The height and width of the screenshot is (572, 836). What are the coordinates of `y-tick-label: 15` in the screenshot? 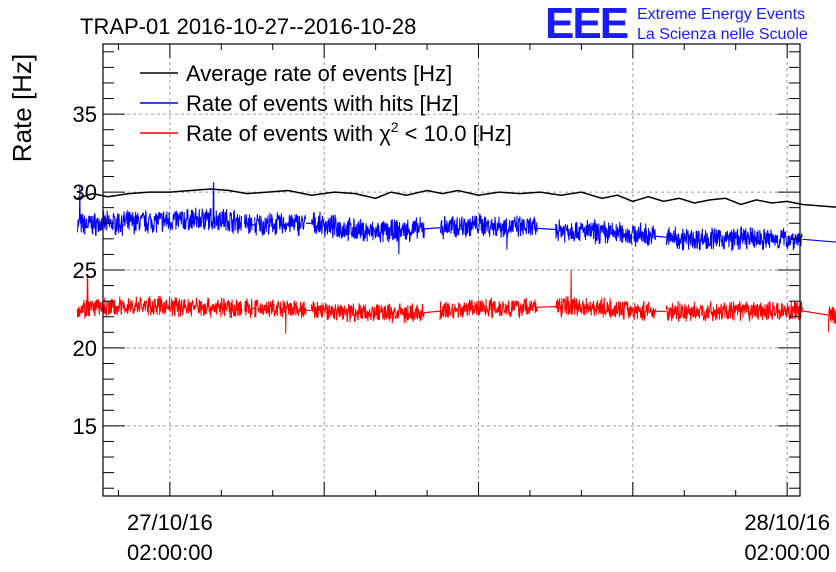 It's located at (85, 426).